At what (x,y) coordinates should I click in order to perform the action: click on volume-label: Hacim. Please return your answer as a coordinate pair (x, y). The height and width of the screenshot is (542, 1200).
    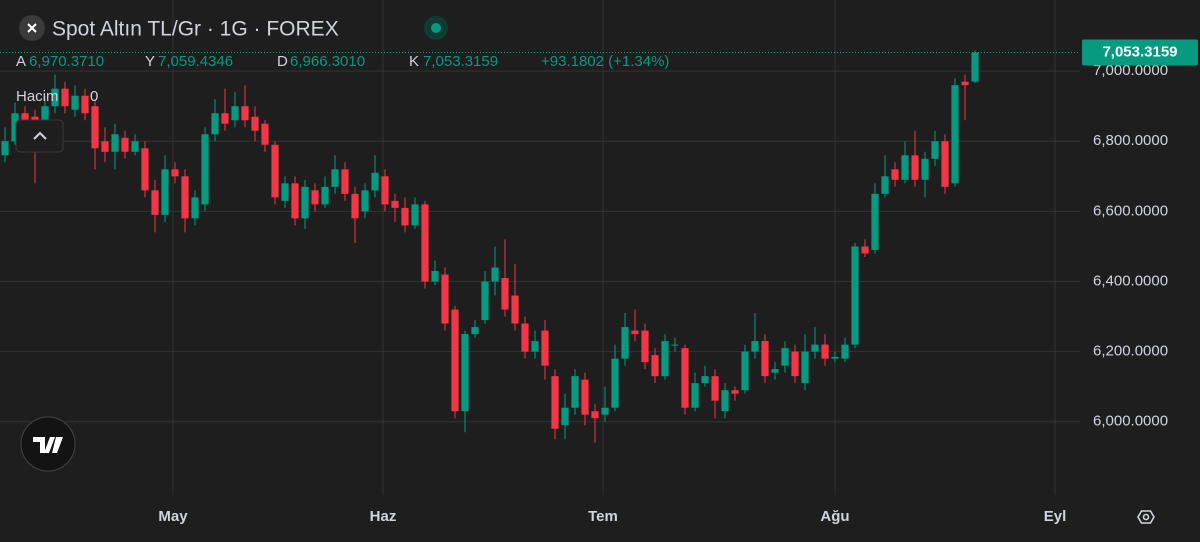
    Looking at the image, I should click on (37, 96).